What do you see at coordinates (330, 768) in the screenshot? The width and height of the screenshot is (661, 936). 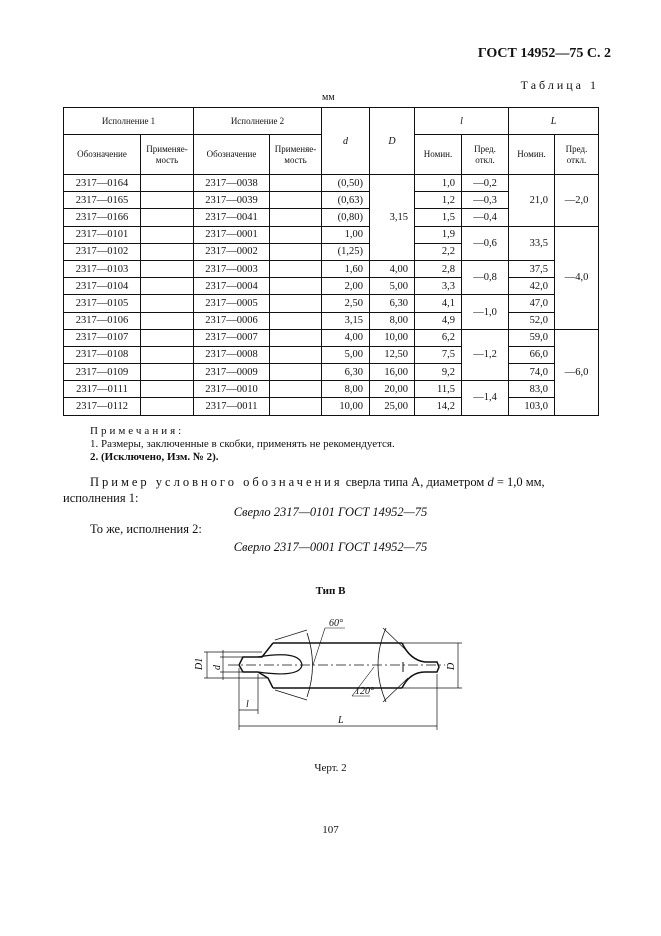 I see `figure-caption: Черт. 2` at bounding box center [330, 768].